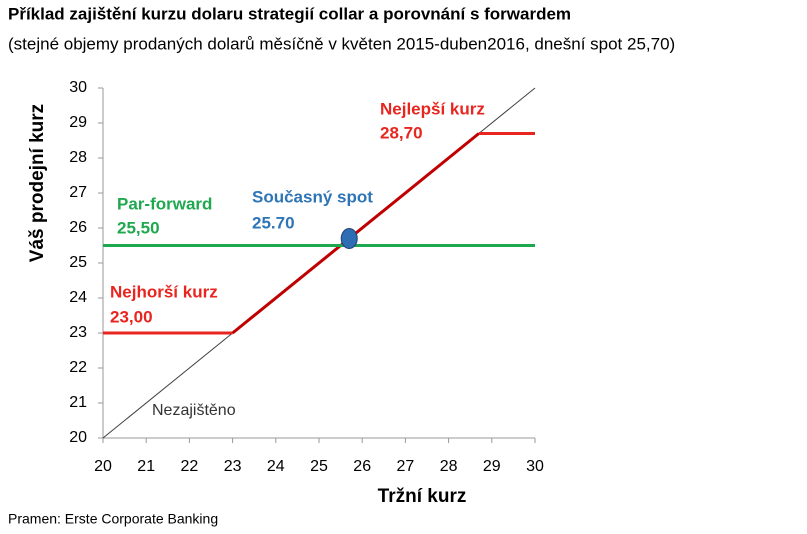 The height and width of the screenshot is (534, 807). I want to click on y-tick-label: 25, so click(78, 262).